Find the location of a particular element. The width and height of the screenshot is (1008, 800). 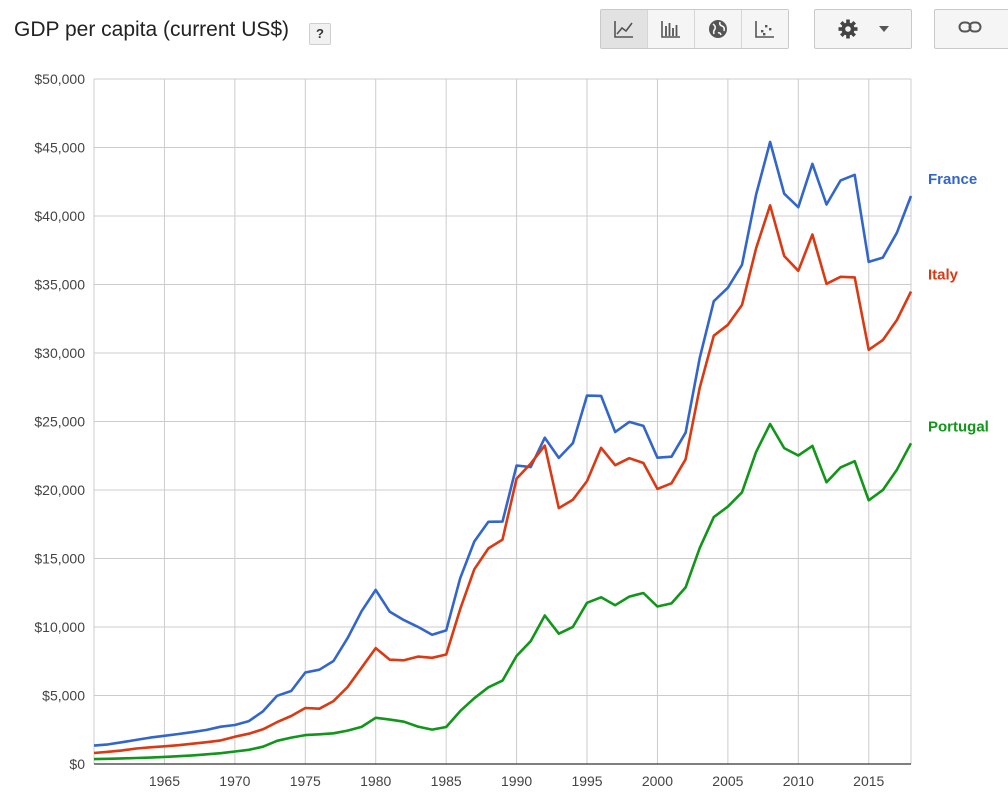

series-label-france: France is located at coordinates (952, 179).